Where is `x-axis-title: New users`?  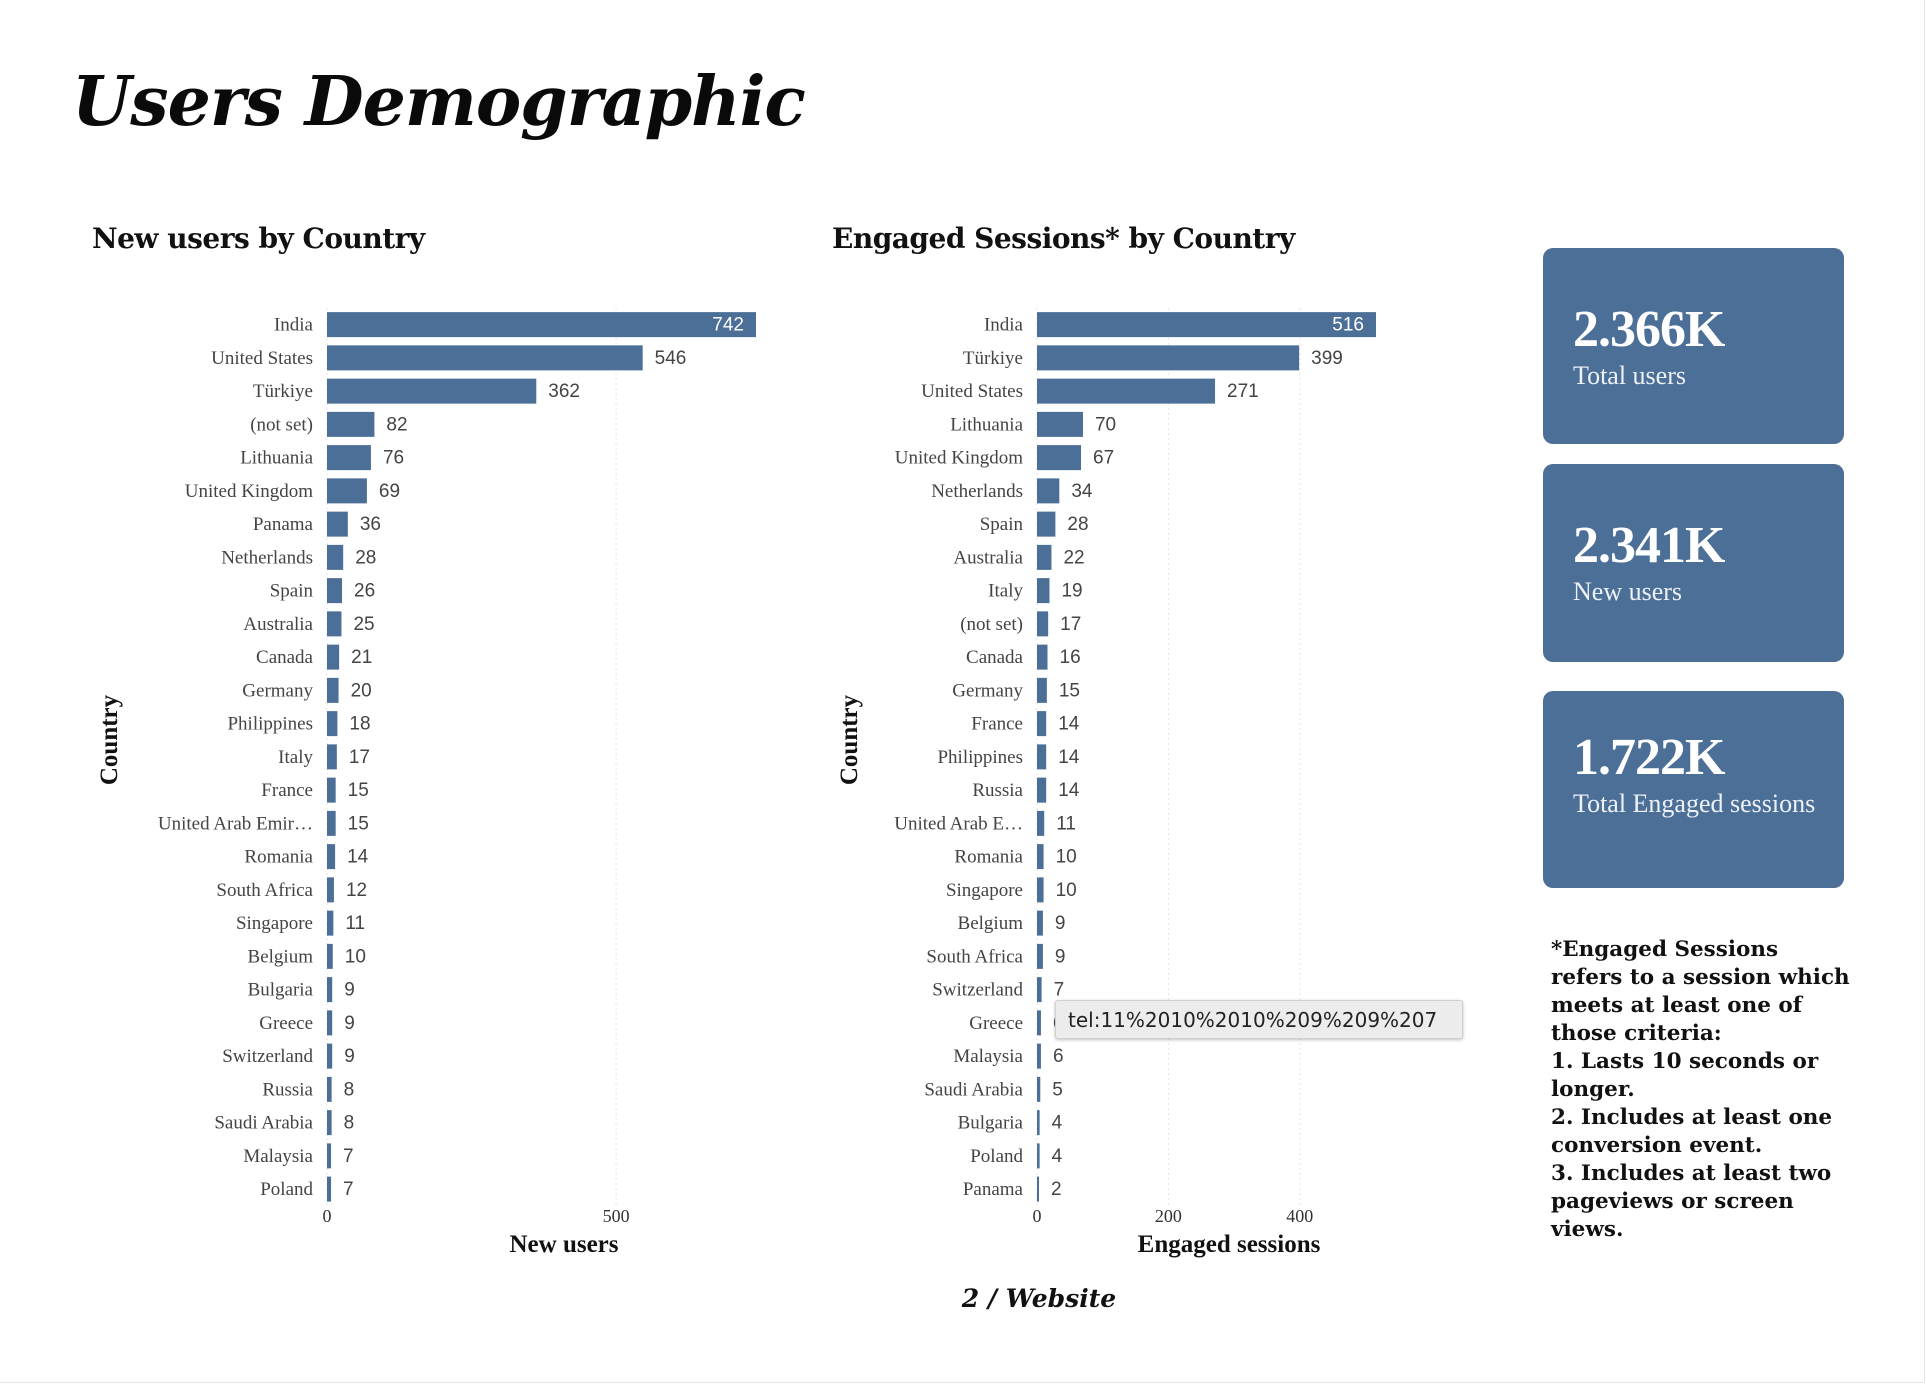
x-axis-title: New users is located at coordinates (563, 1244).